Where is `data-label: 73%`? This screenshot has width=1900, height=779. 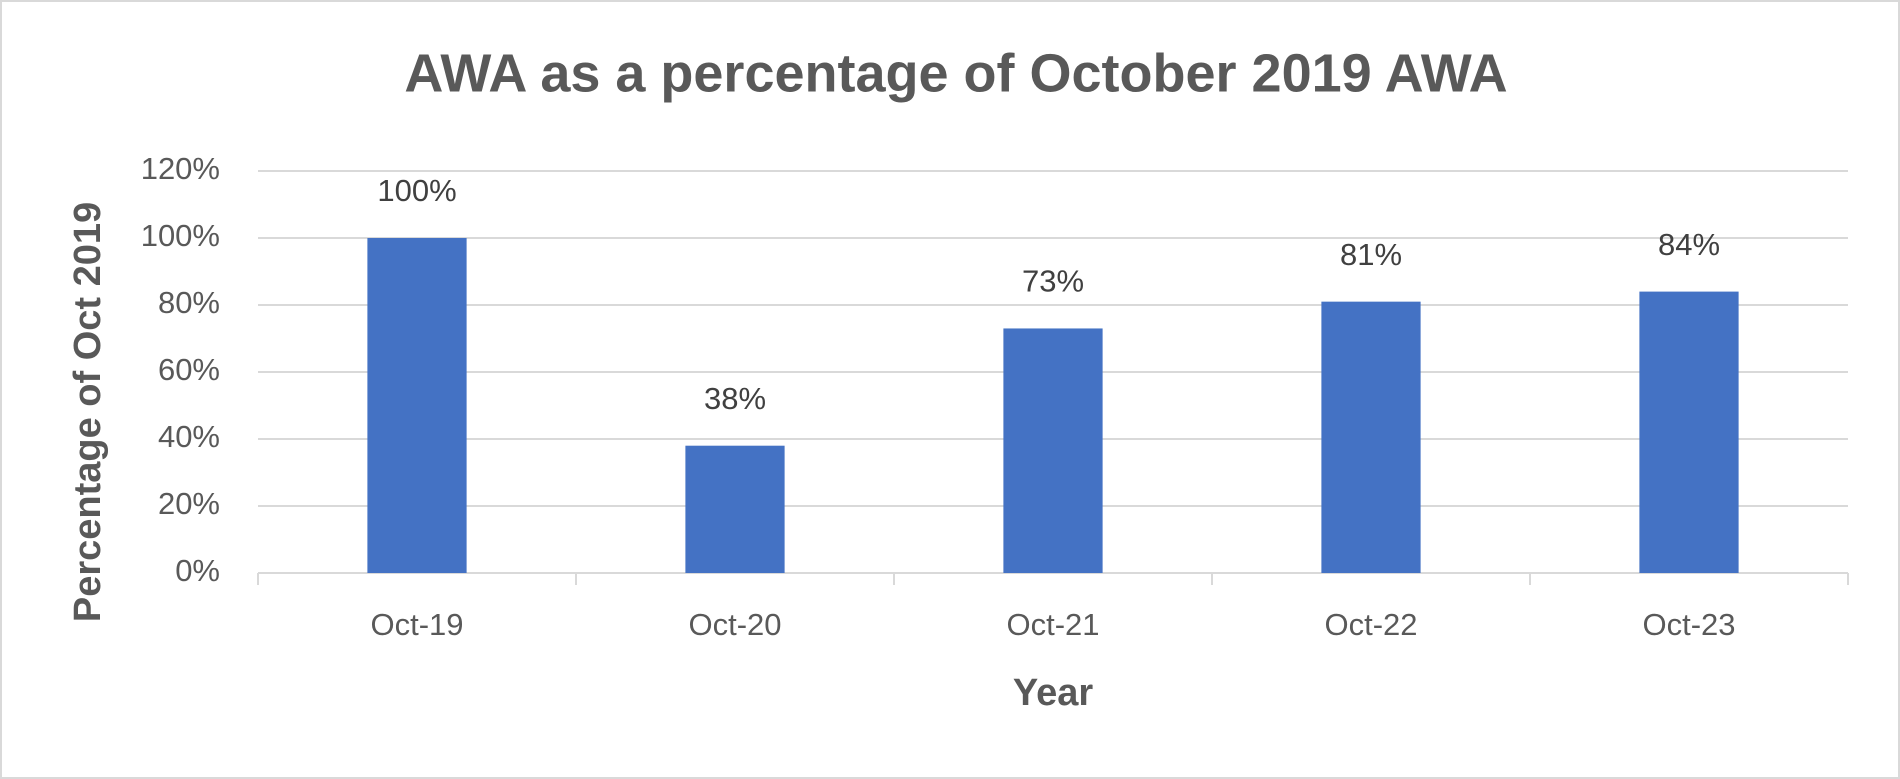 data-label: 73% is located at coordinates (1053, 281).